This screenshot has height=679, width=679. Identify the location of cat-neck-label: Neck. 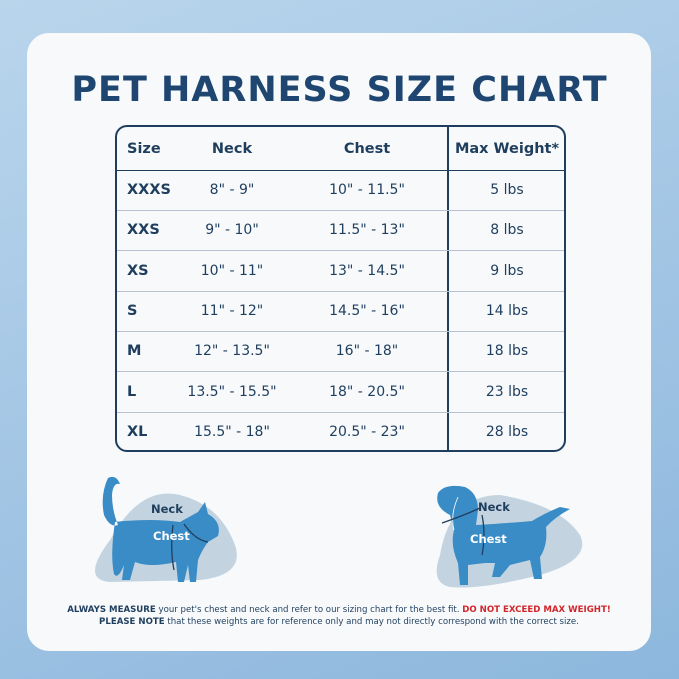
(167, 509).